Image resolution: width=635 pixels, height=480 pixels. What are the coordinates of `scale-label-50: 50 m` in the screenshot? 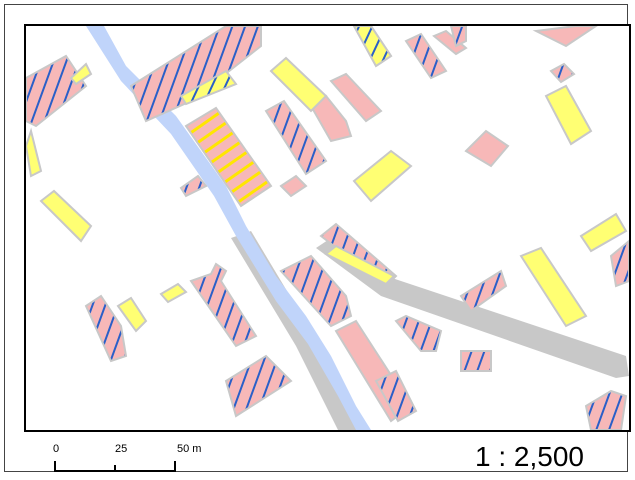 It's located at (189, 449).